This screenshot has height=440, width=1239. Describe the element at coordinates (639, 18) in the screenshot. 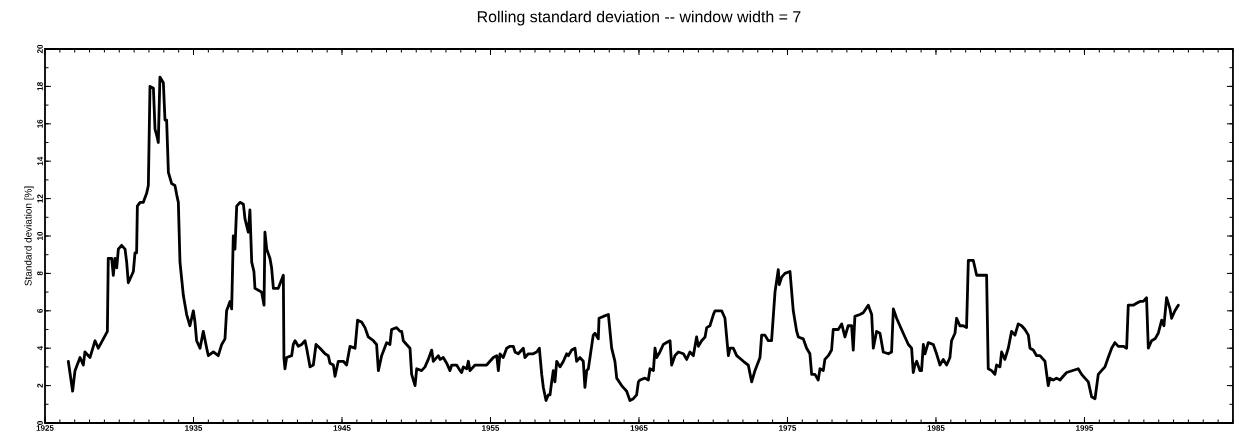

I see `chart-title: Rolling standard deviation -- window width = 7` at that location.